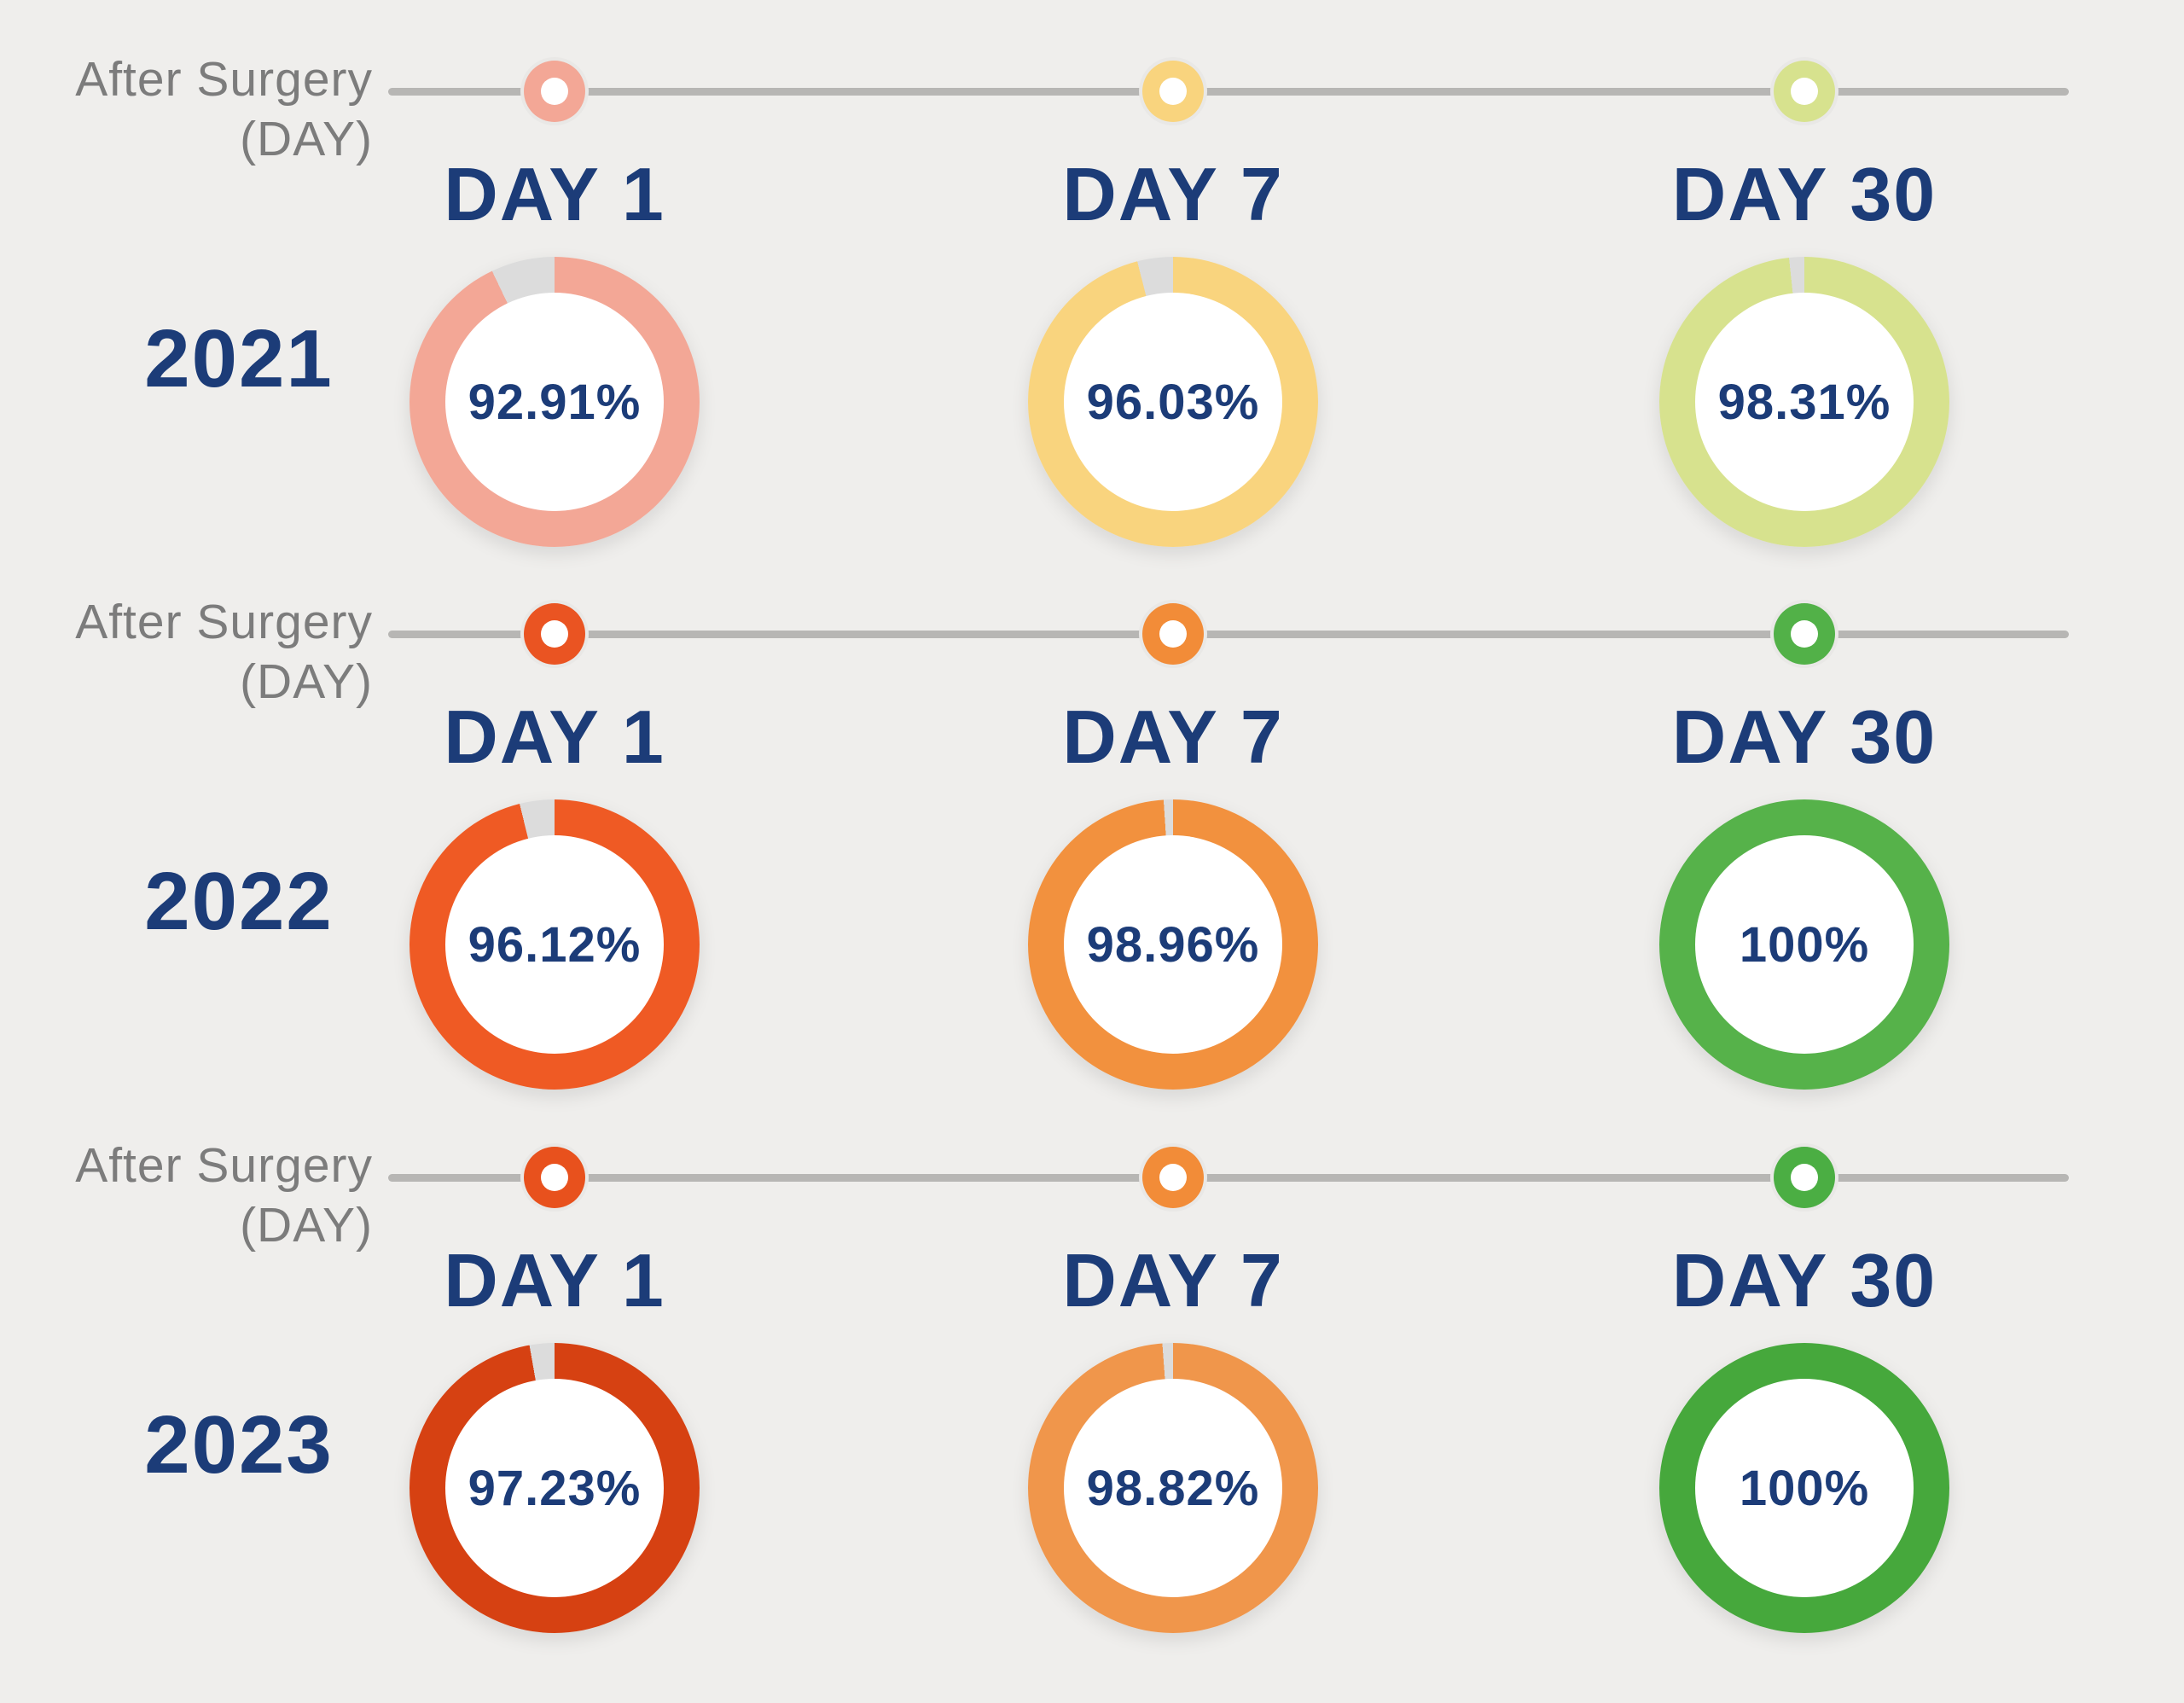  I want to click on donut-chart: 98.31%, so click(1804, 402).